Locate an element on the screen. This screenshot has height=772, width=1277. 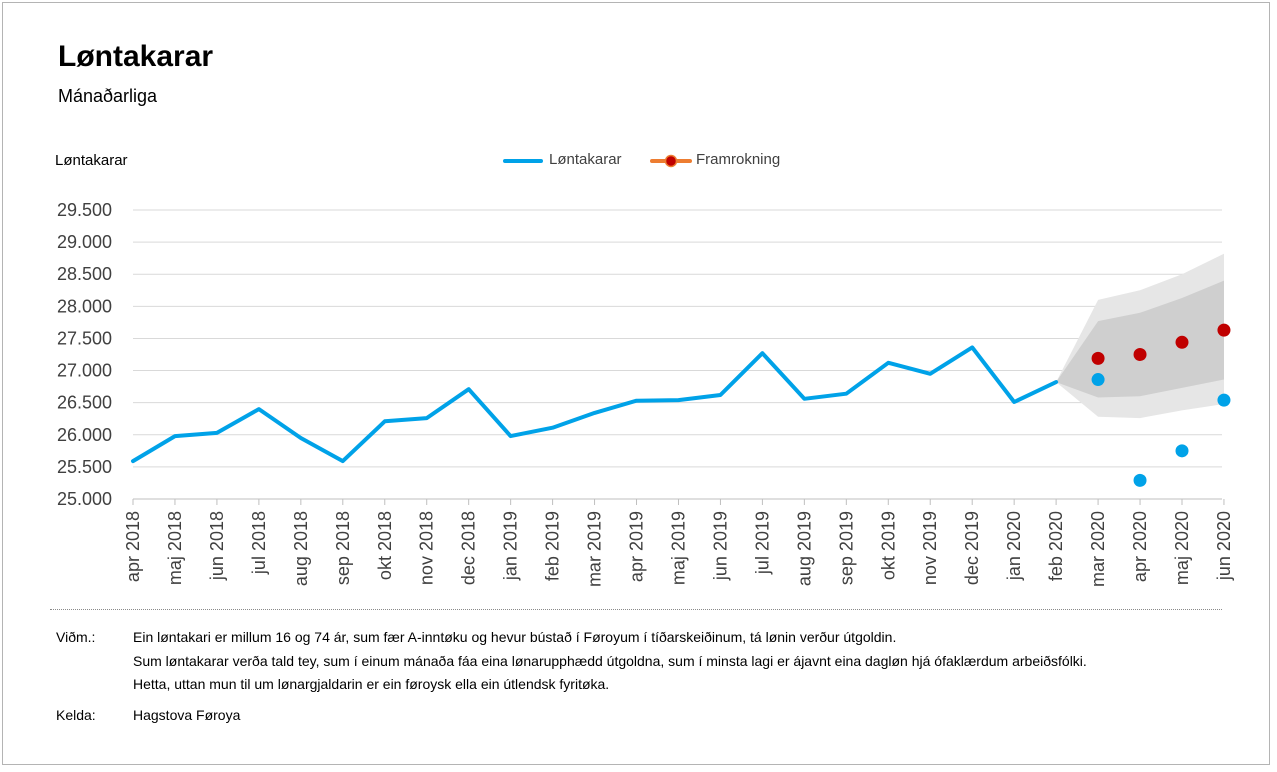
y-tick-label: 29.000 is located at coordinates (84, 242).